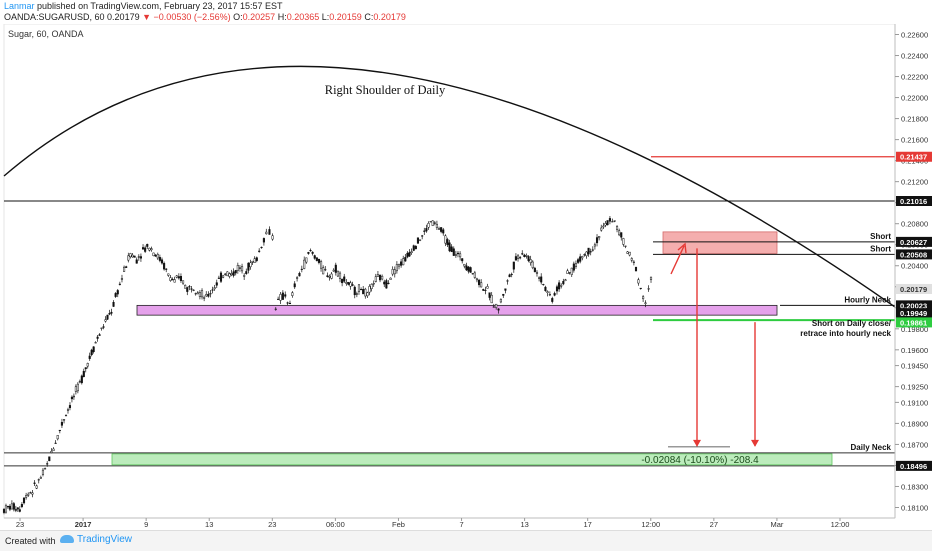 The image size is (932, 551). What do you see at coordinates (914, 423) in the screenshot?
I see `y-tick-label: 0.18900` at bounding box center [914, 423].